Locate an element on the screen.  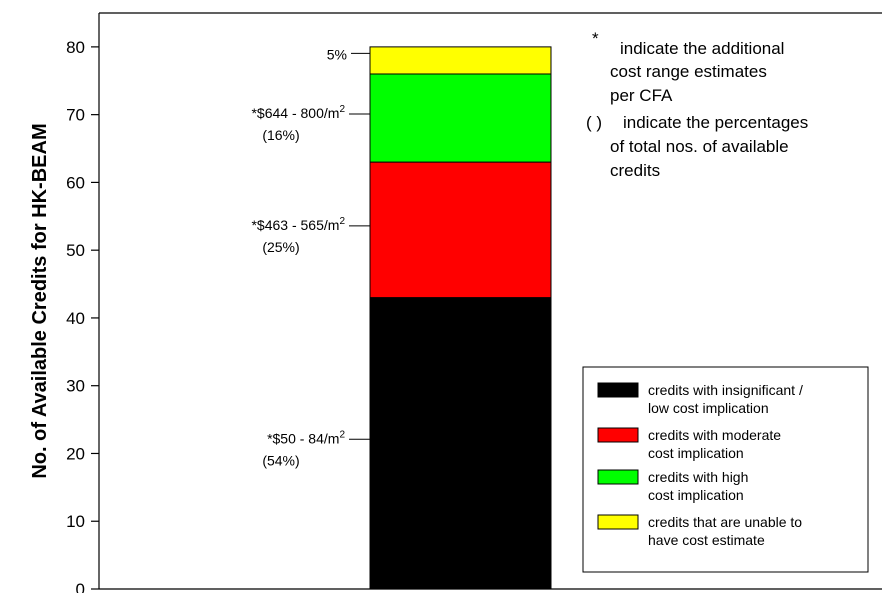
note-parenthesis-line: credits is located at coordinates (635, 170).